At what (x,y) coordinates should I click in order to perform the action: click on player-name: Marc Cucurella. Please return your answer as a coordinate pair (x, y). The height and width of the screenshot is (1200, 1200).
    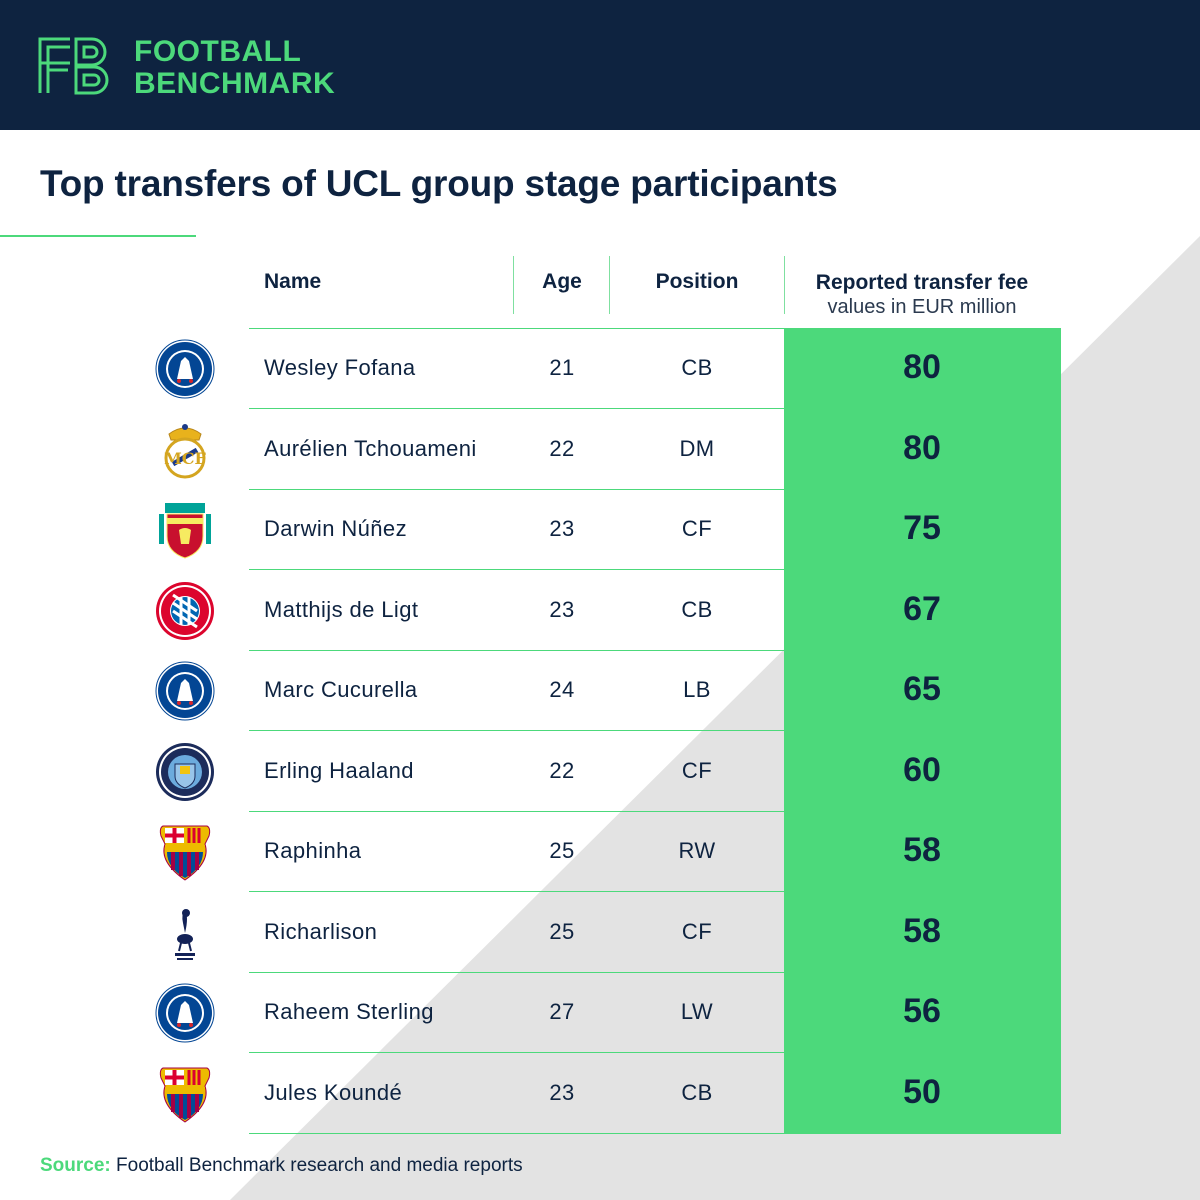
    Looking at the image, I should click on (341, 689).